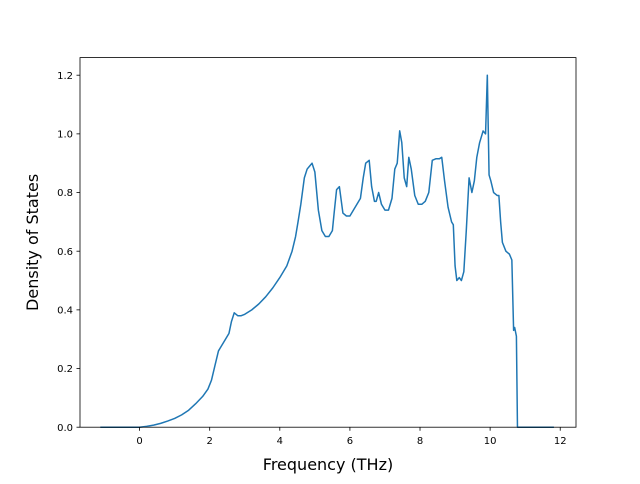 The height and width of the screenshot is (484, 640). What do you see at coordinates (65, 428) in the screenshot?
I see `y-tick-label: 0.0` at bounding box center [65, 428].